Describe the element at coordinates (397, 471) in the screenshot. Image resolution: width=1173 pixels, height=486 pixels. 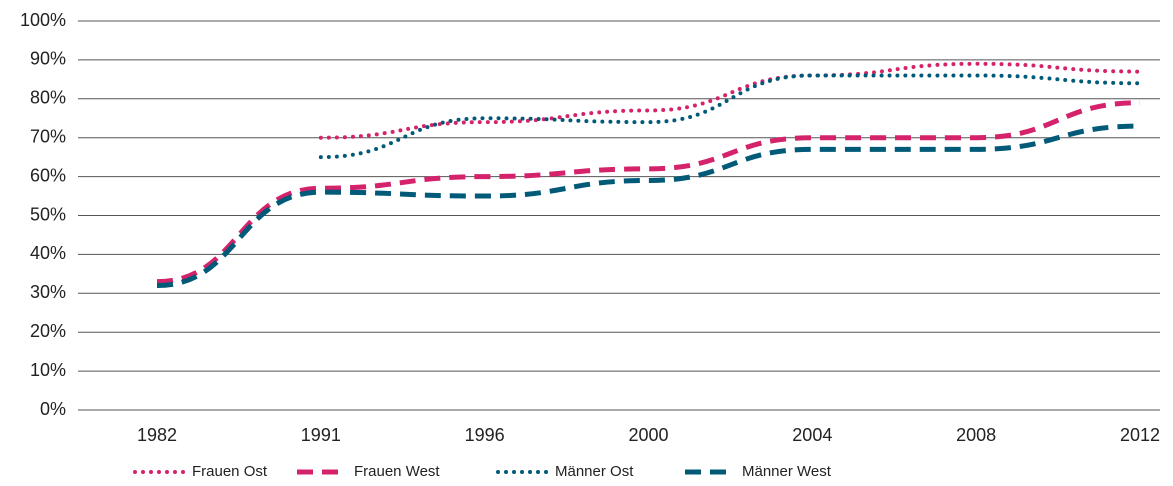
I see `legend-label: Frauen West` at that location.